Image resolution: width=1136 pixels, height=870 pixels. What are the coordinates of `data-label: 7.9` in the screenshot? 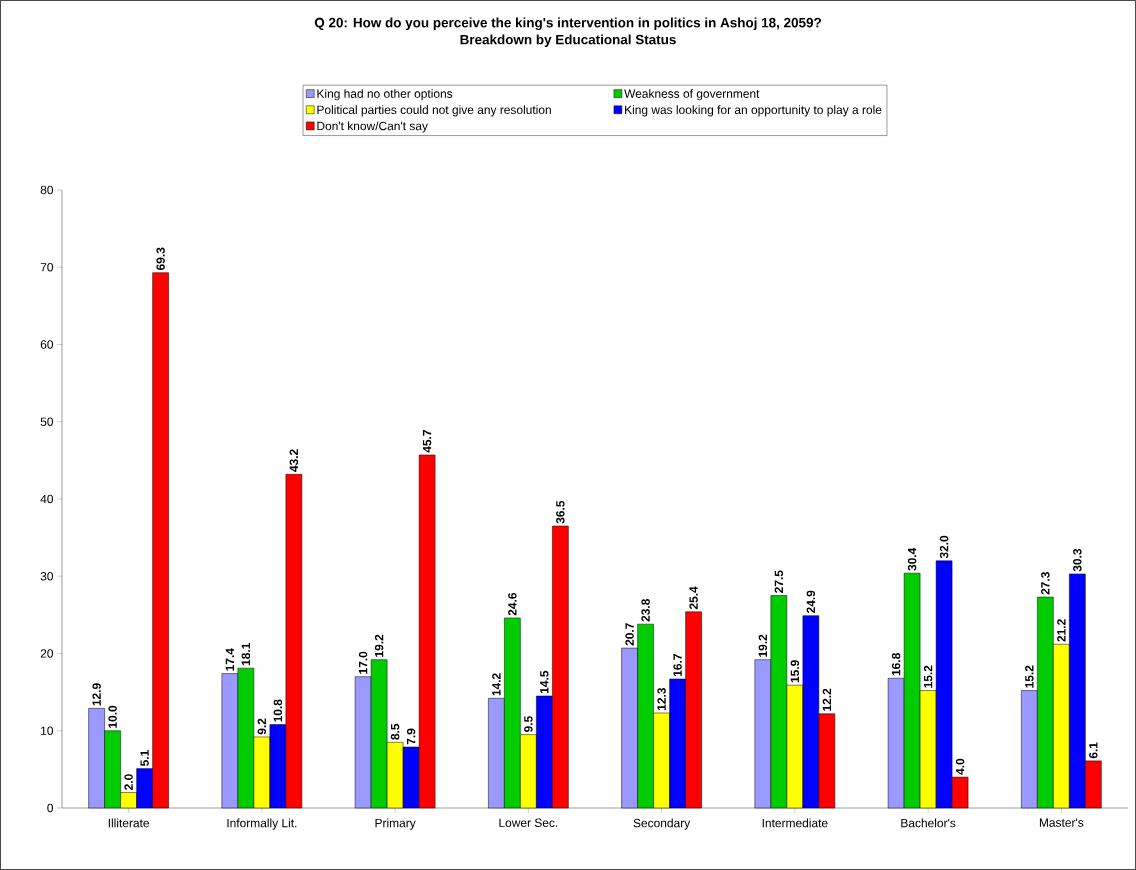 It's located at (411, 736).